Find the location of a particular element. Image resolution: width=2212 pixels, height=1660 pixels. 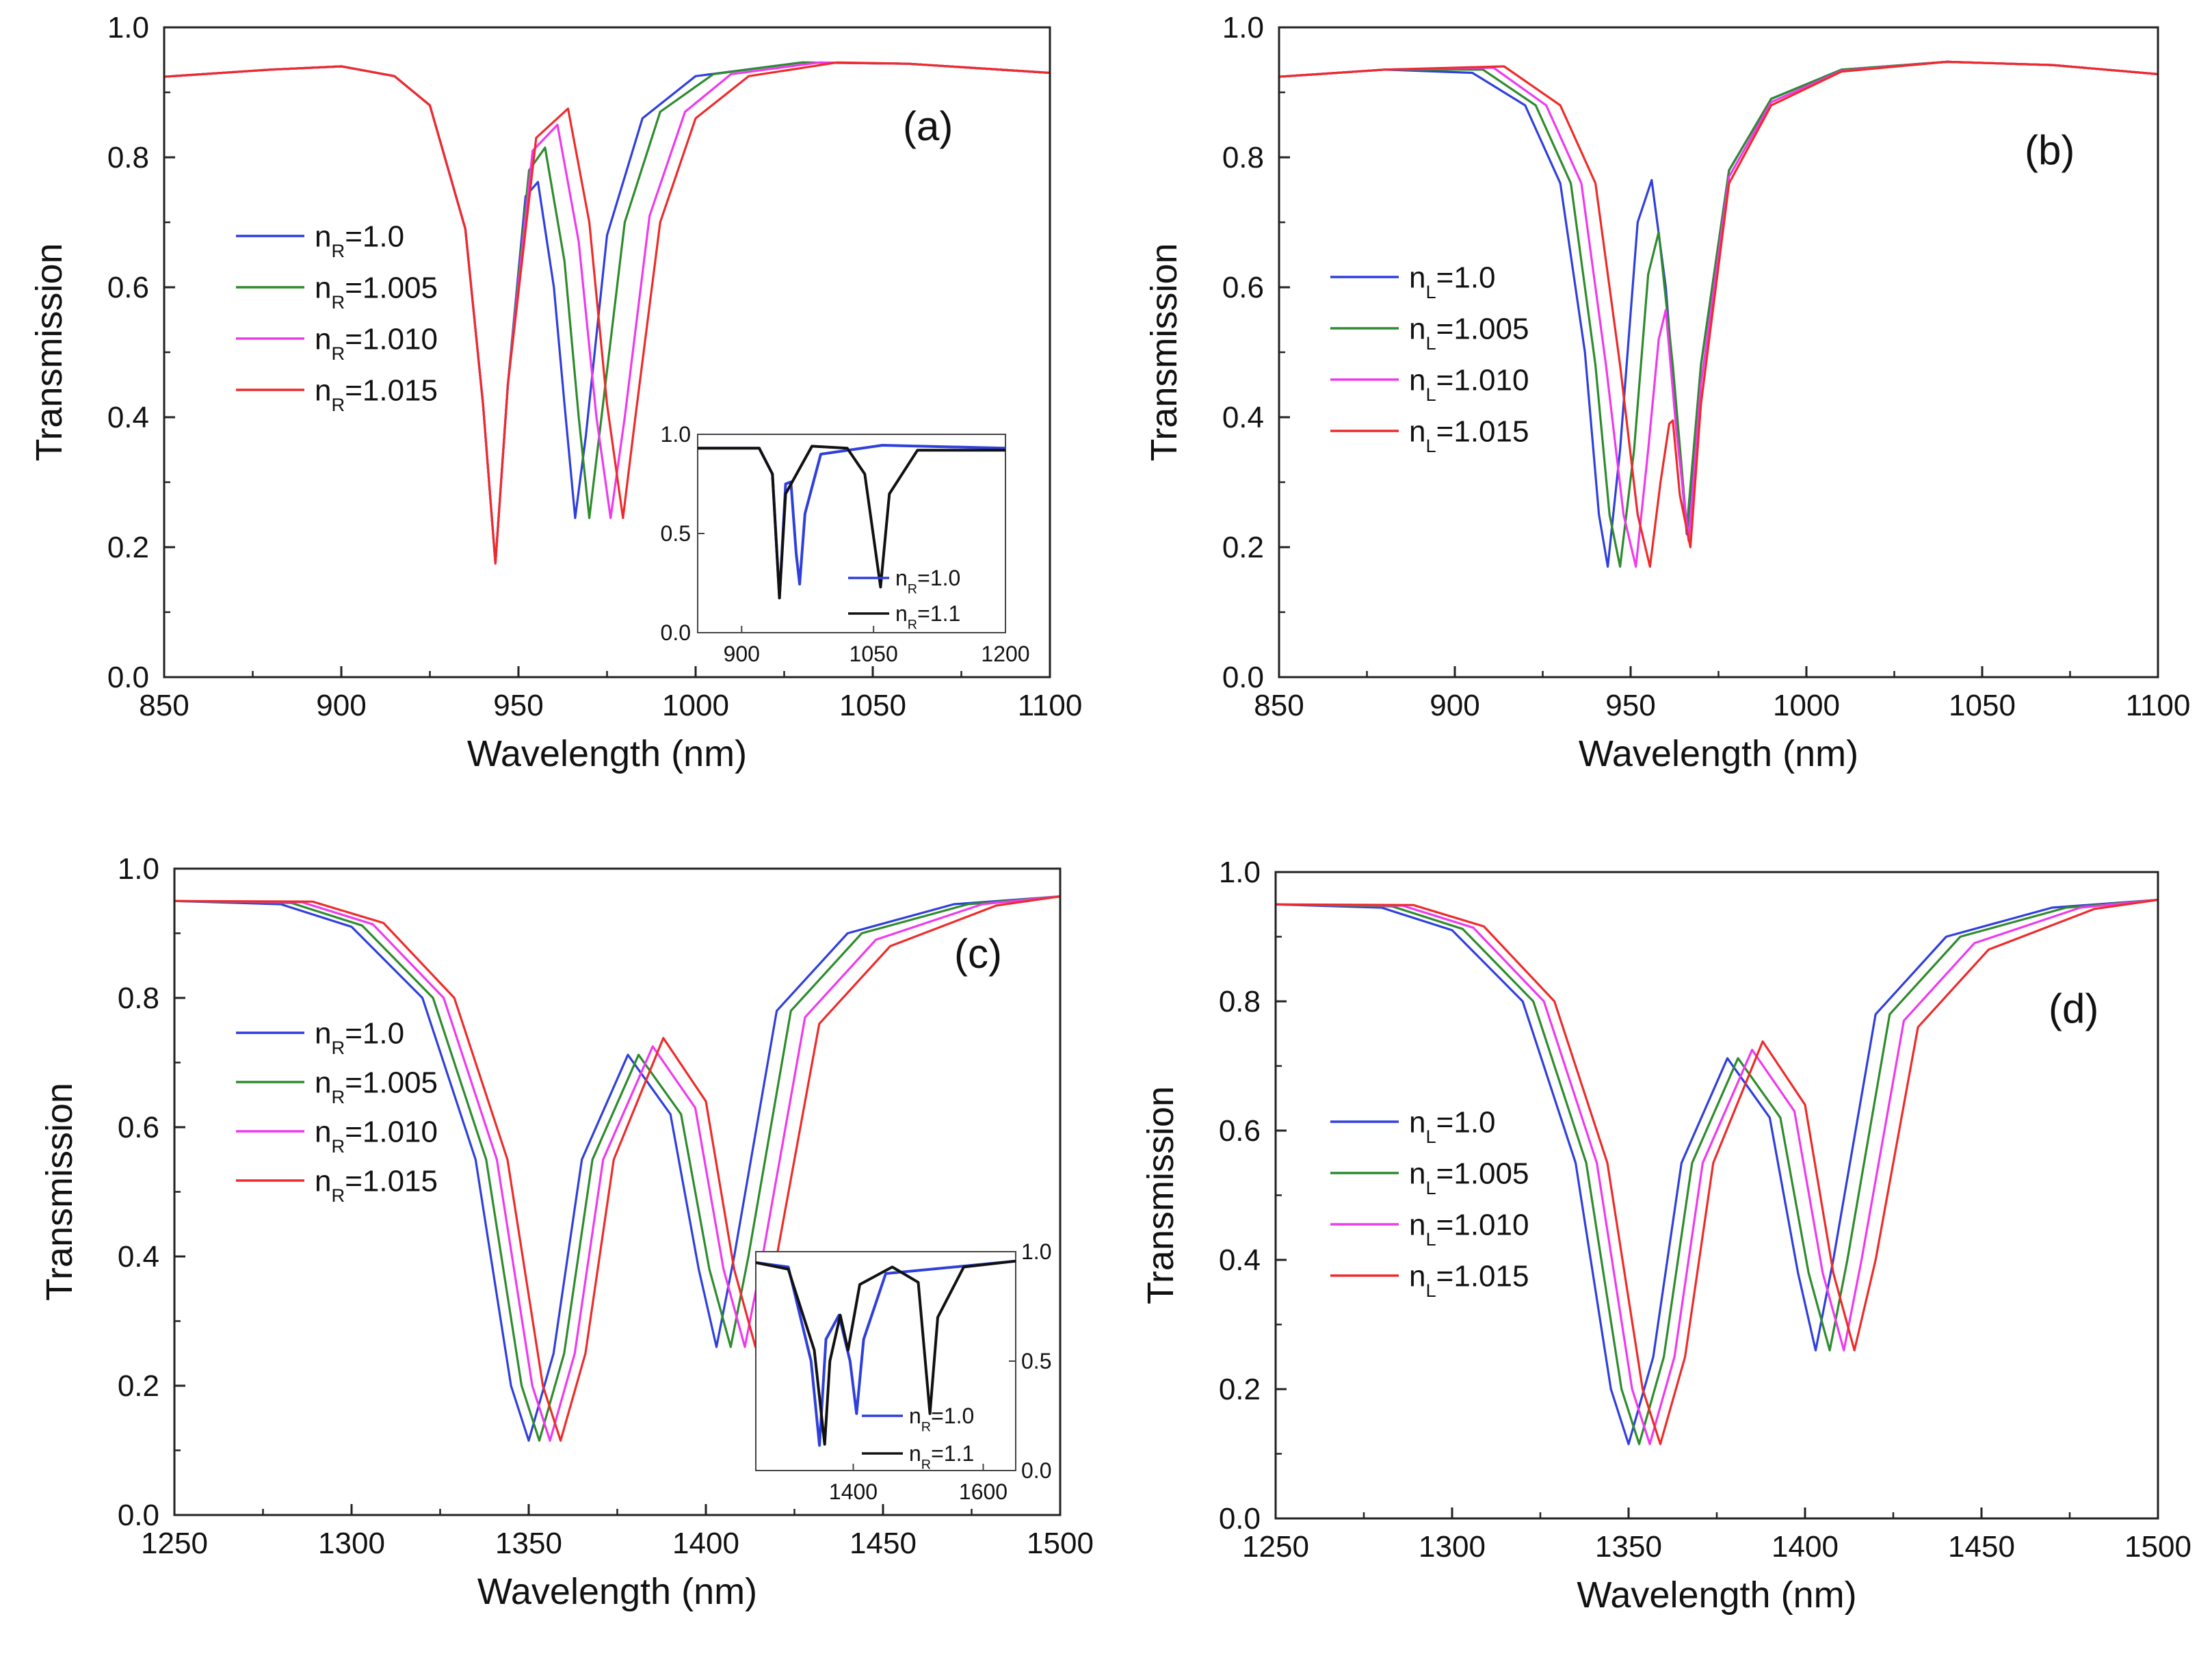

x-tick-label: 1400 is located at coordinates (1806, 1547).